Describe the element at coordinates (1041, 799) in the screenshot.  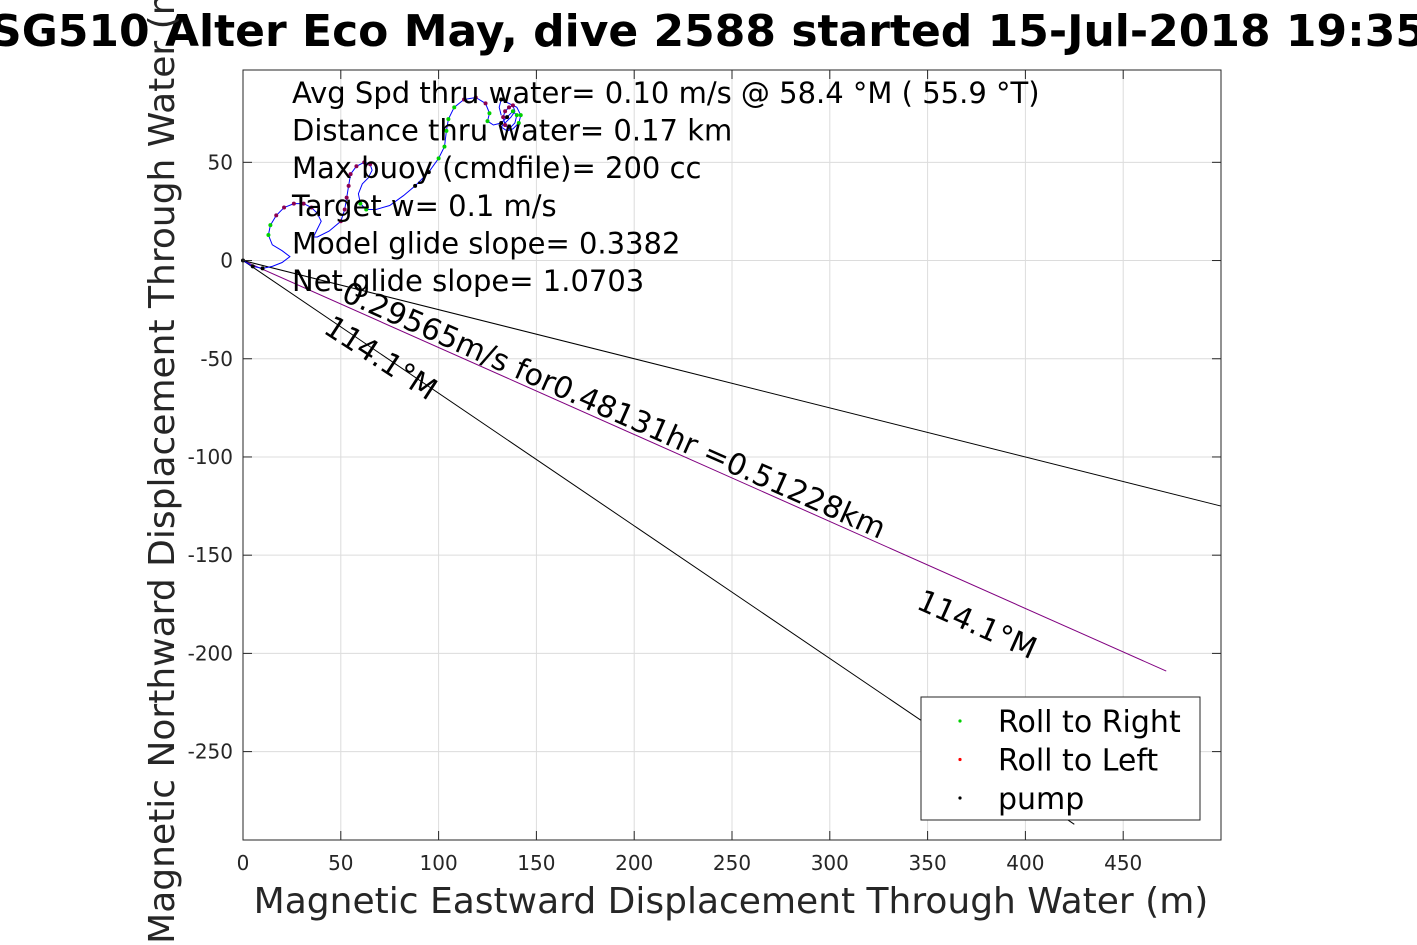
I see `legend-label: pump` at that location.